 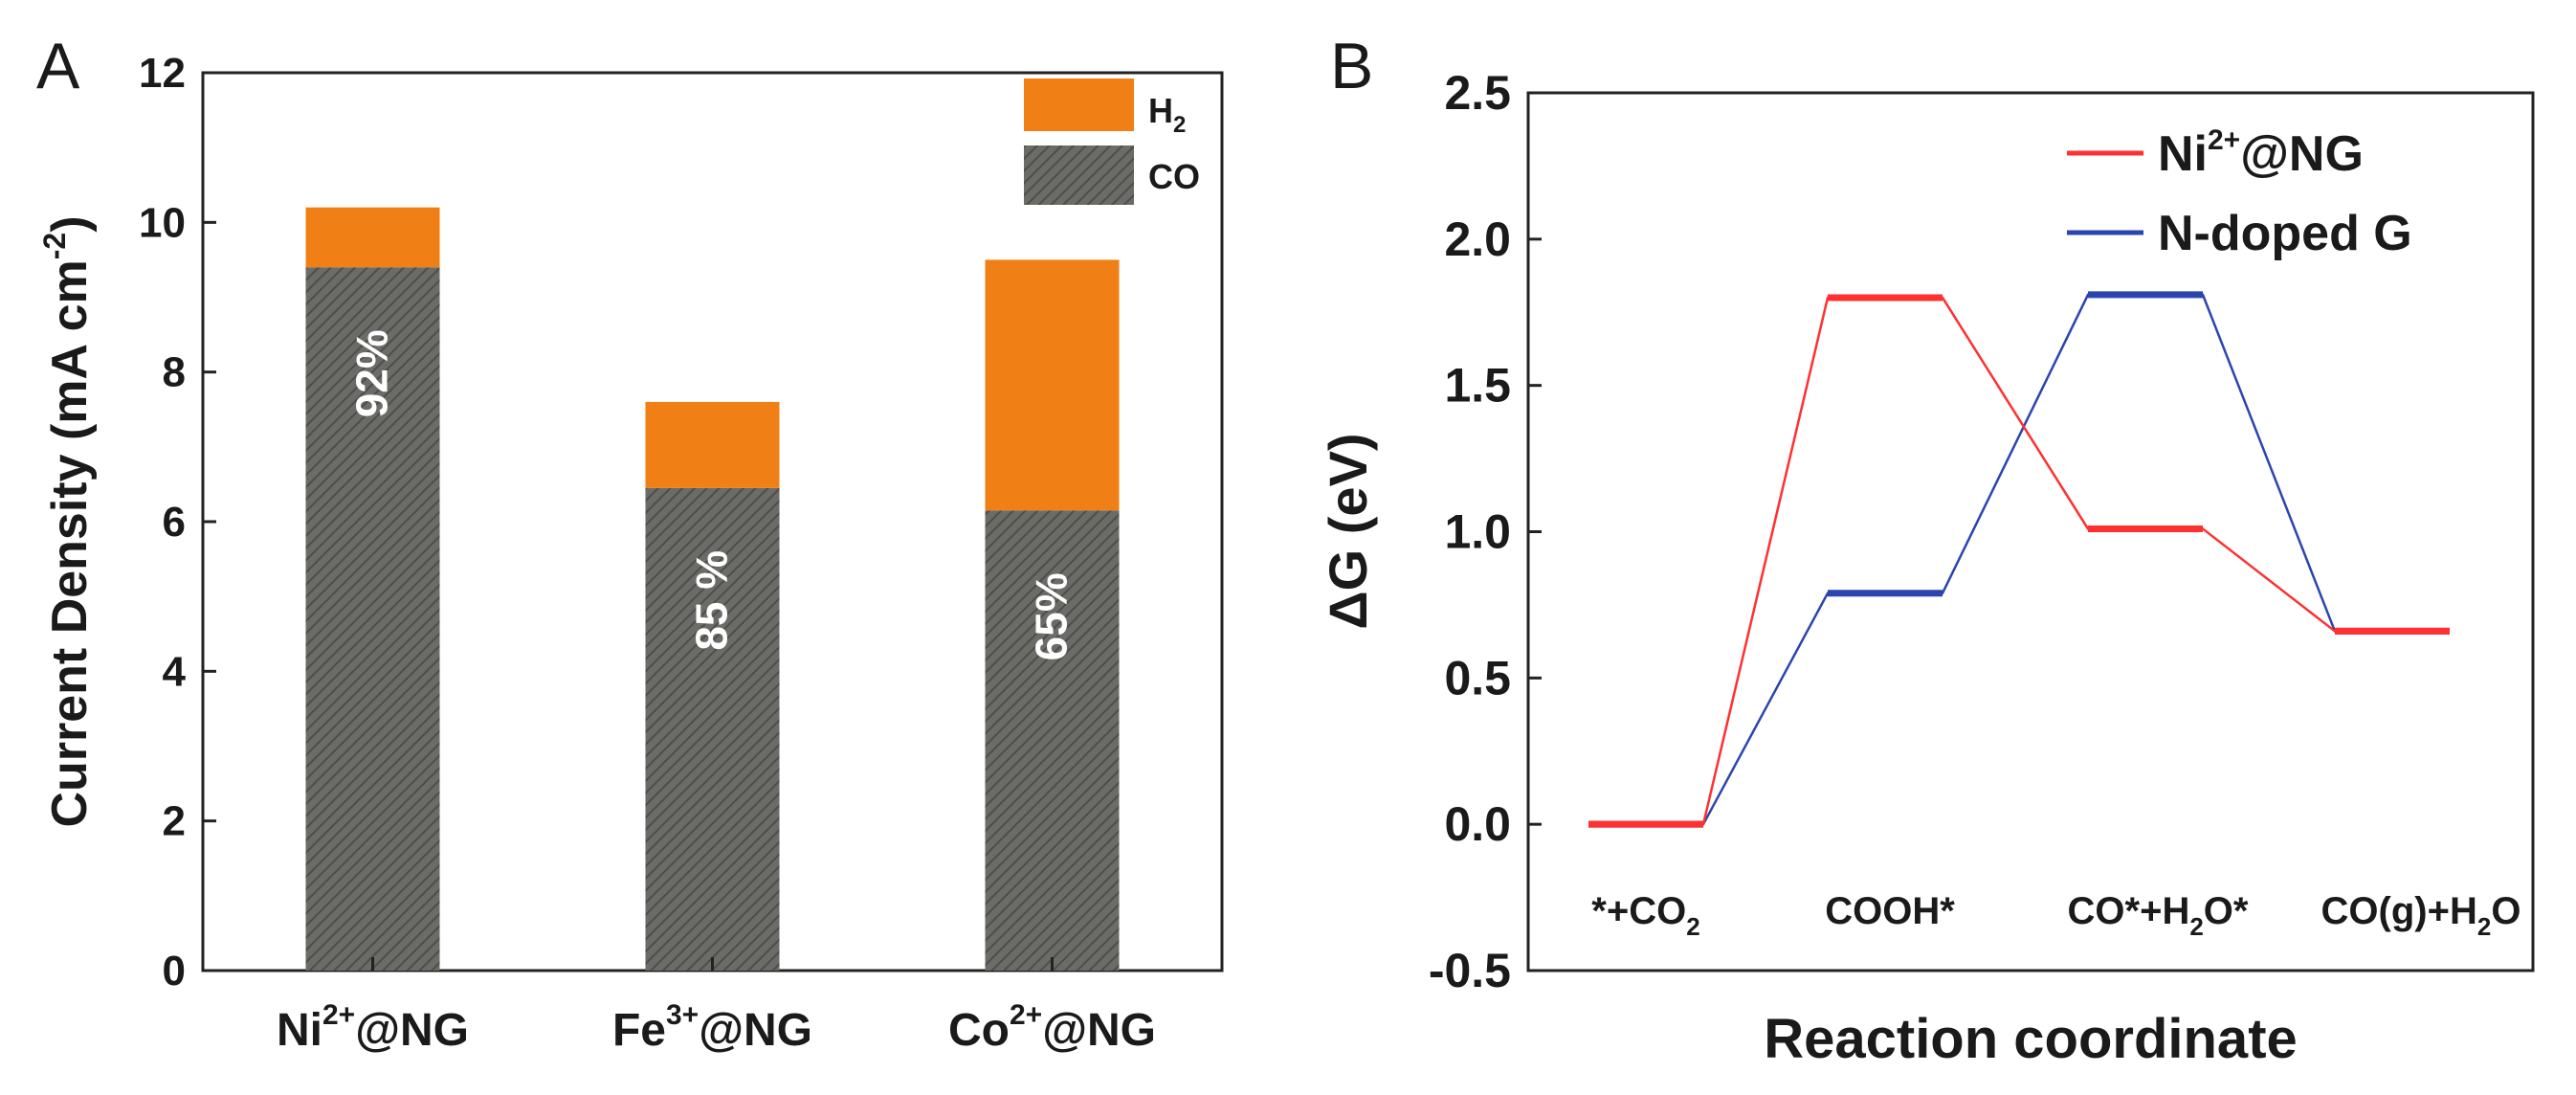 I want to click on y-tick-label-b: 0.5, so click(x=1477, y=677).